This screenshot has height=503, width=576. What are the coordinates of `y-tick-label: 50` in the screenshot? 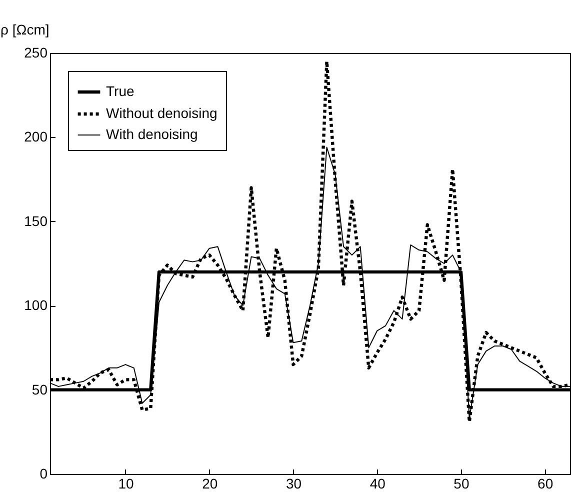 It's located at (40, 389).